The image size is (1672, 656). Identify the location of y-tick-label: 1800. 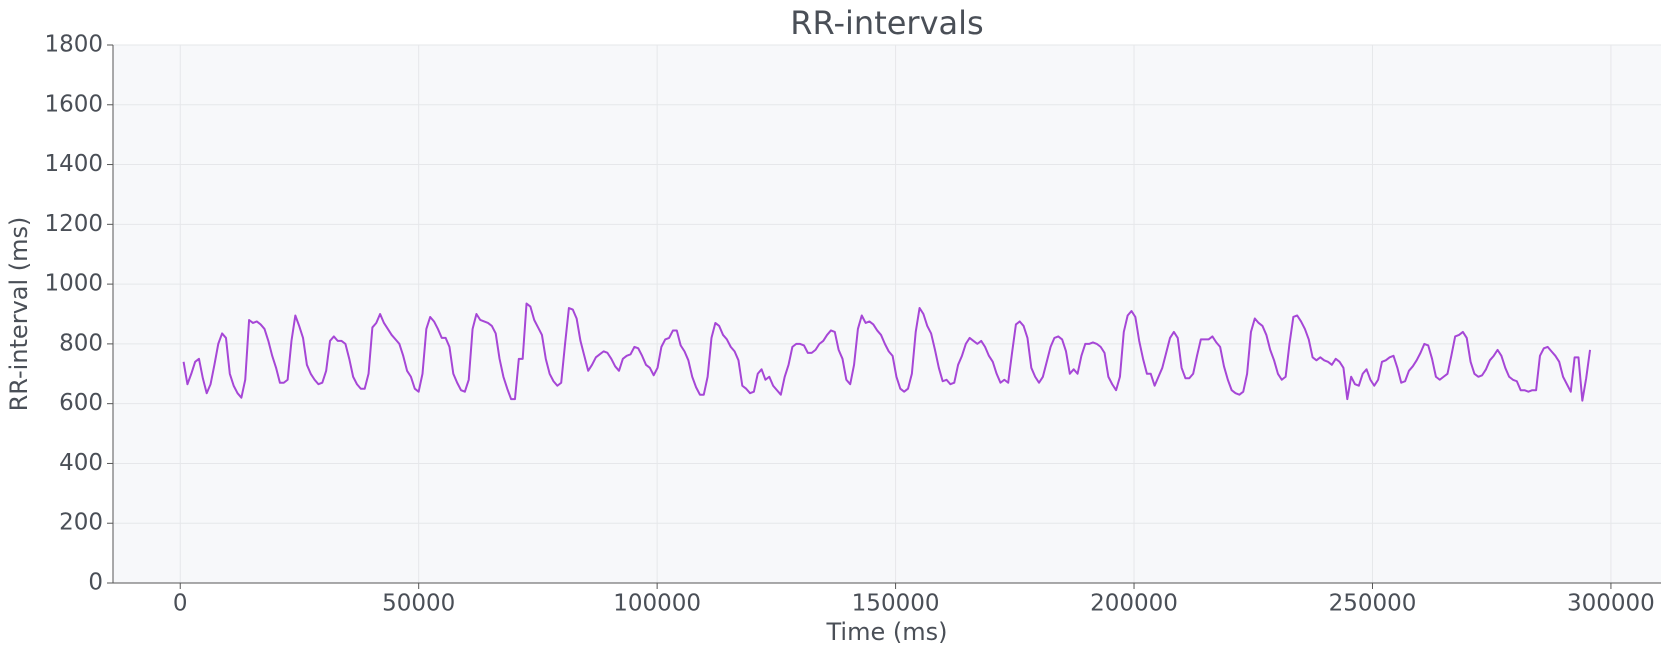
(73, 45).